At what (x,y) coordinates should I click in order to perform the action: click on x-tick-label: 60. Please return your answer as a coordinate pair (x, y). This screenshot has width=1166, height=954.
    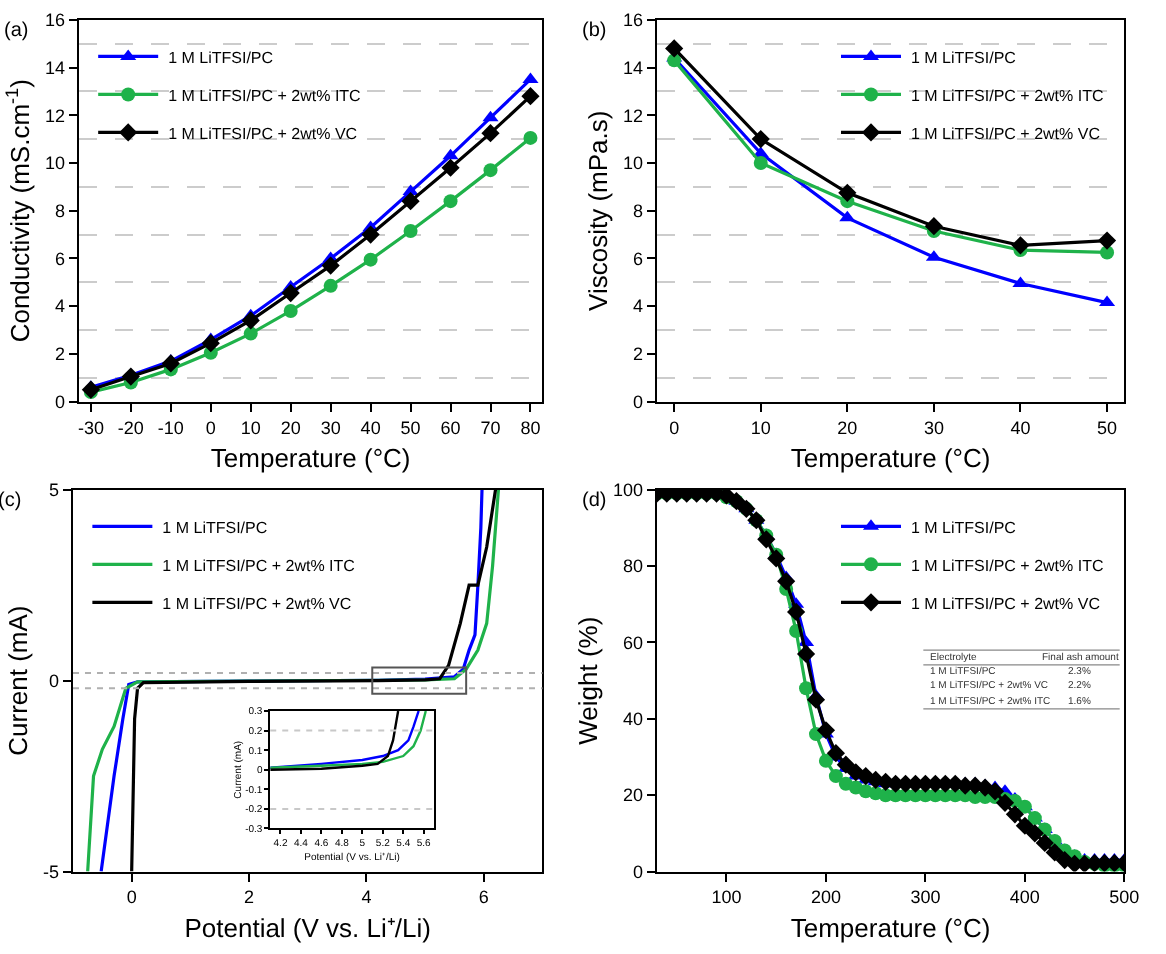
    Looking at the image, I should click on (450, 427).